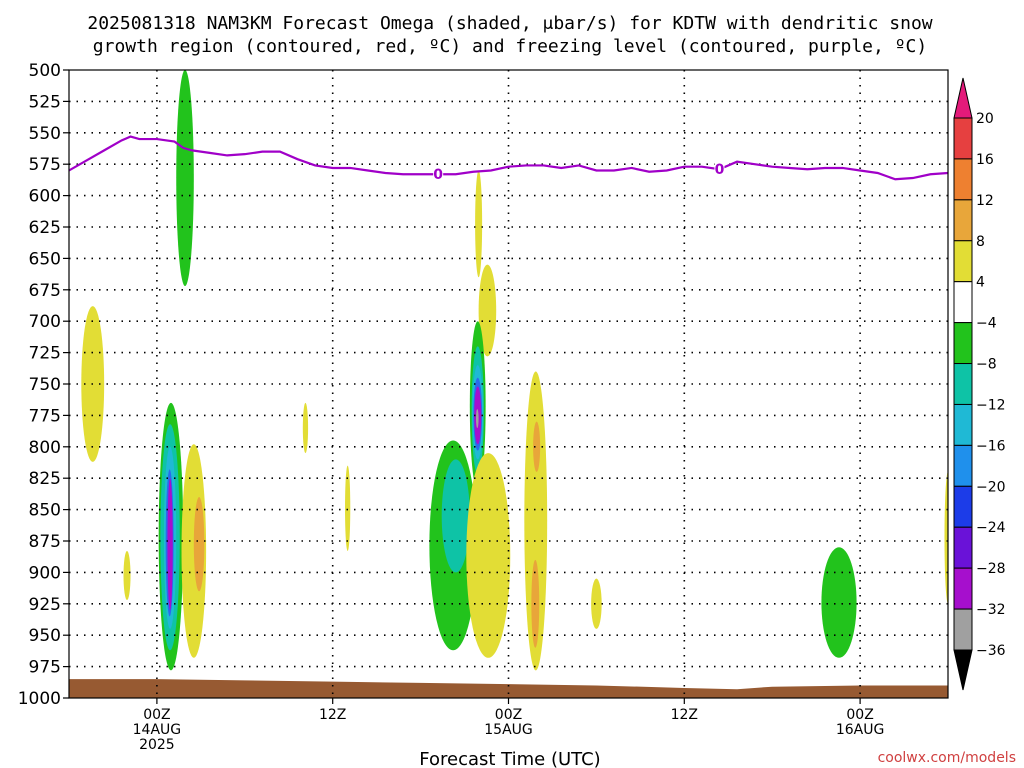  What do you see at coordinates (991, 487) in the screenshot?
I see `colorbar-label-9: −20` at bounding box center [991, 487].